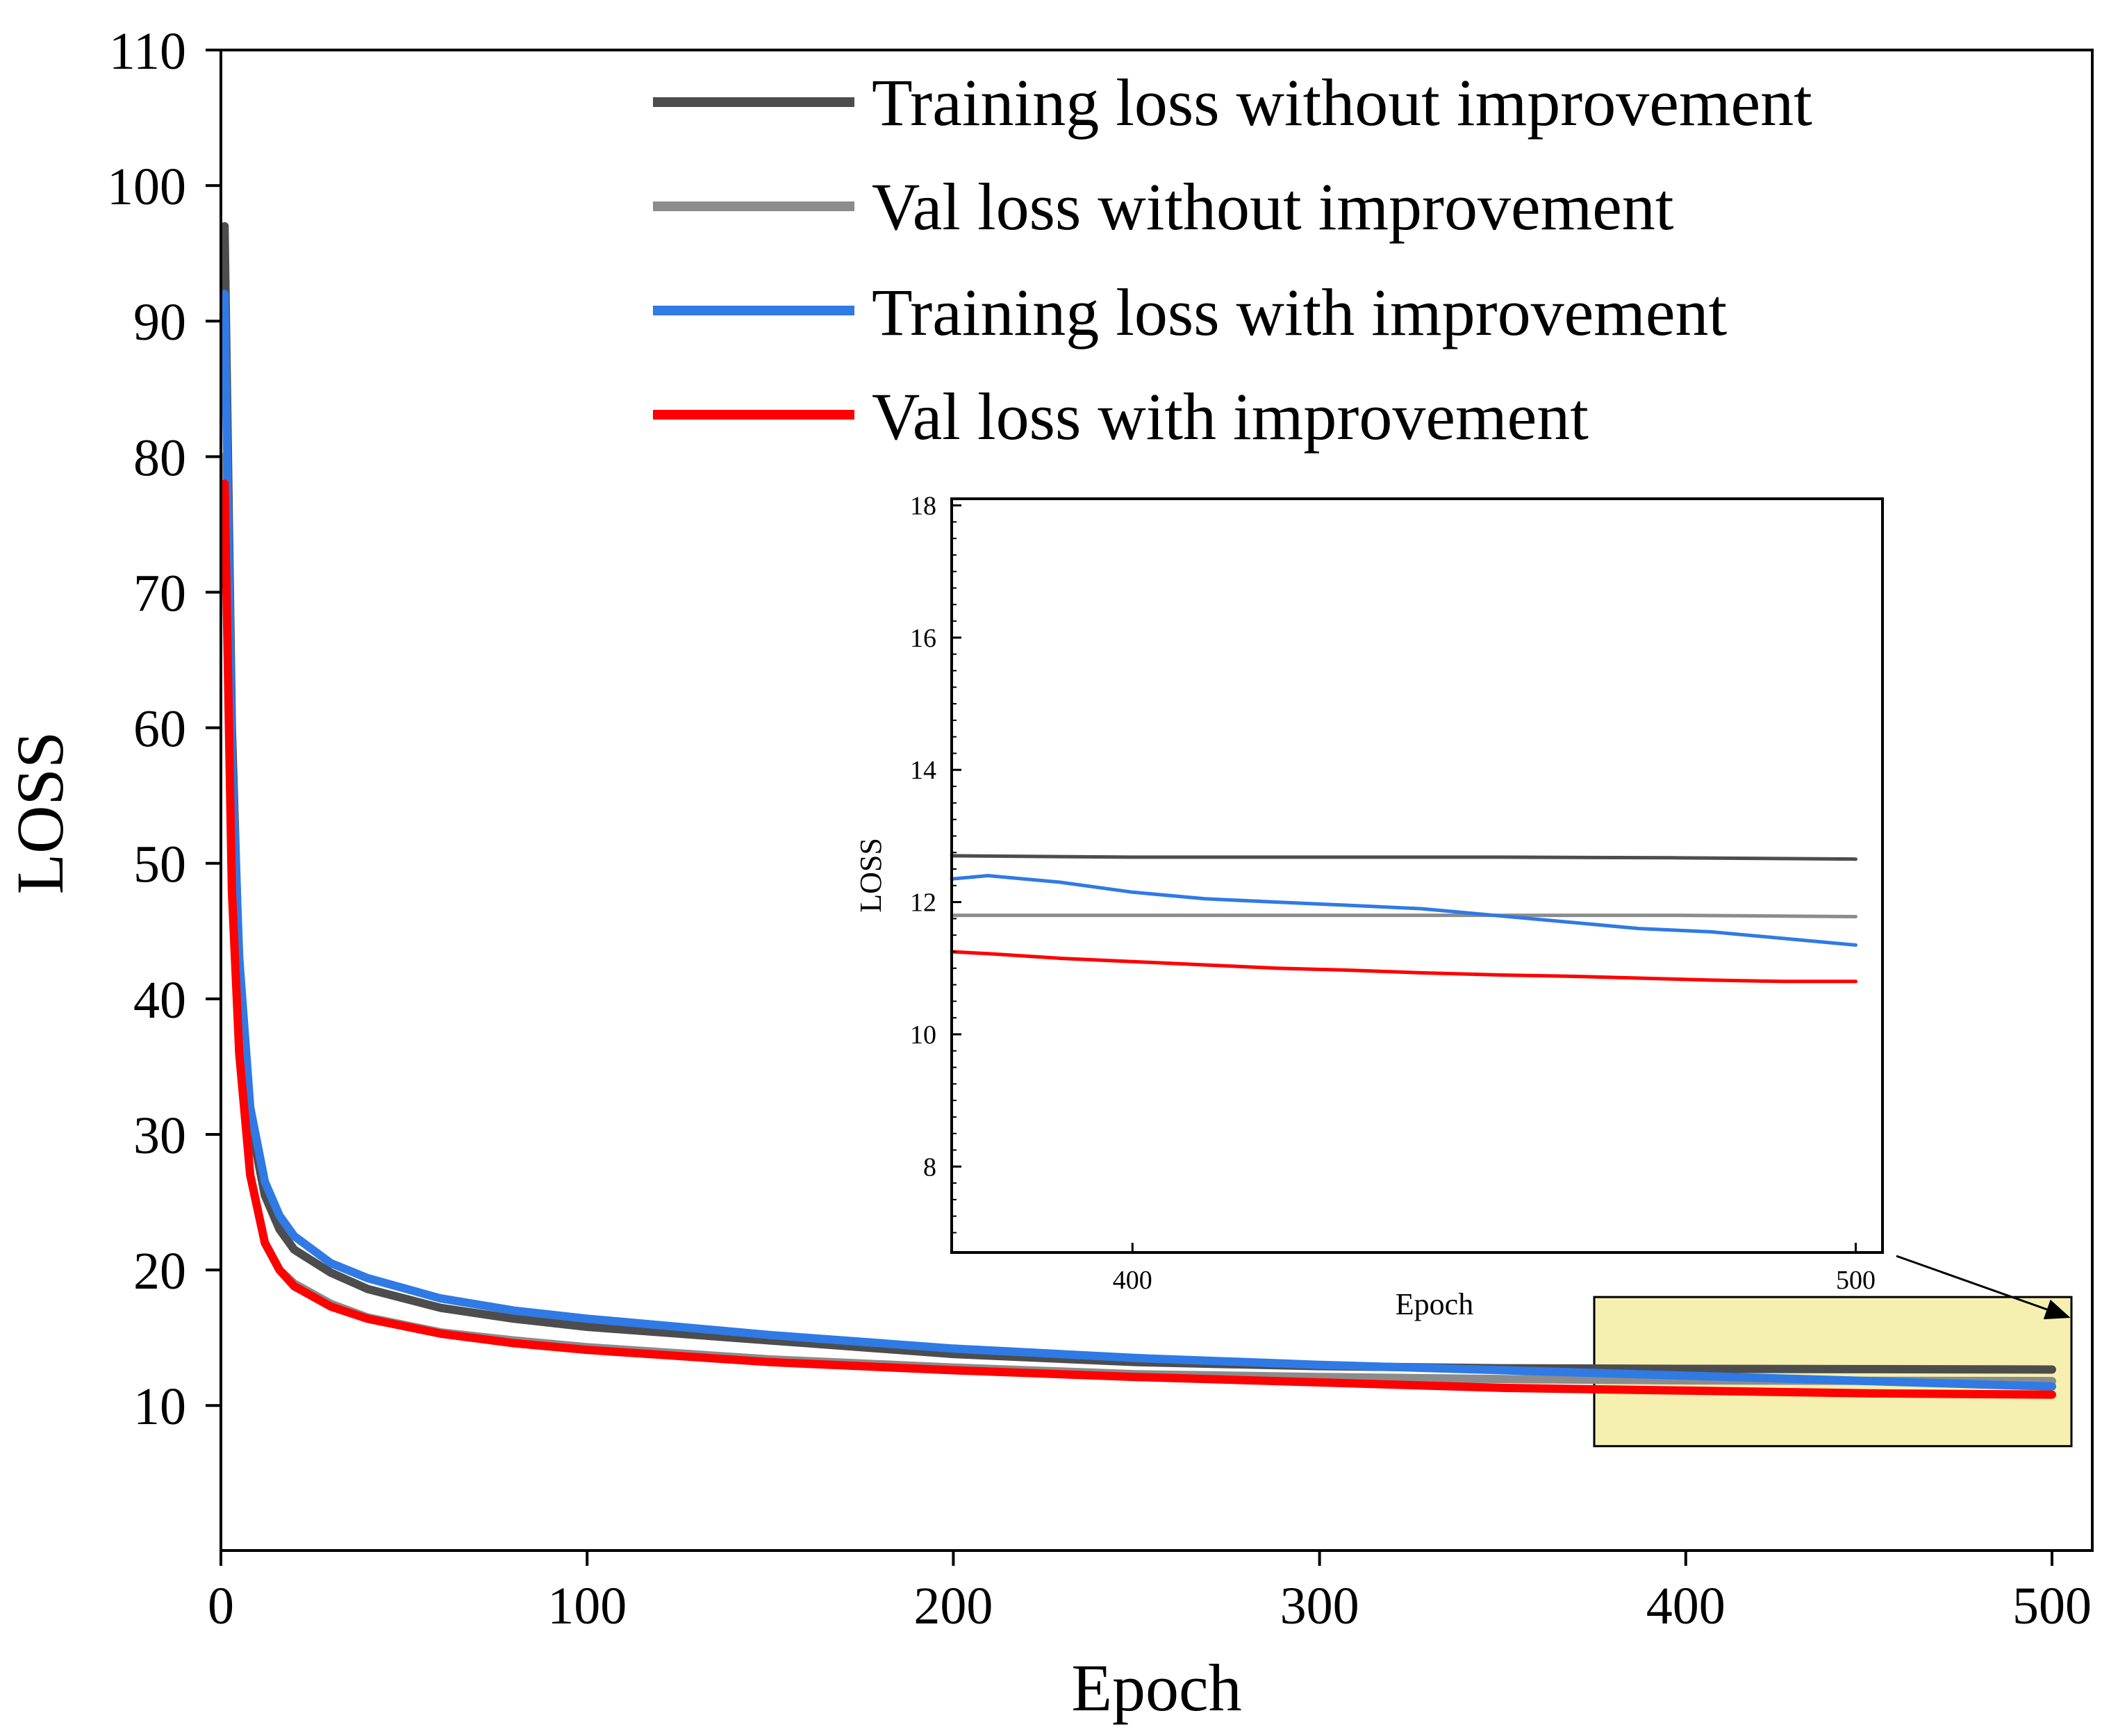  Describe the element at coordinates (159, 1407) in the screenshot. I see `y-tick-label: 10` at that location.